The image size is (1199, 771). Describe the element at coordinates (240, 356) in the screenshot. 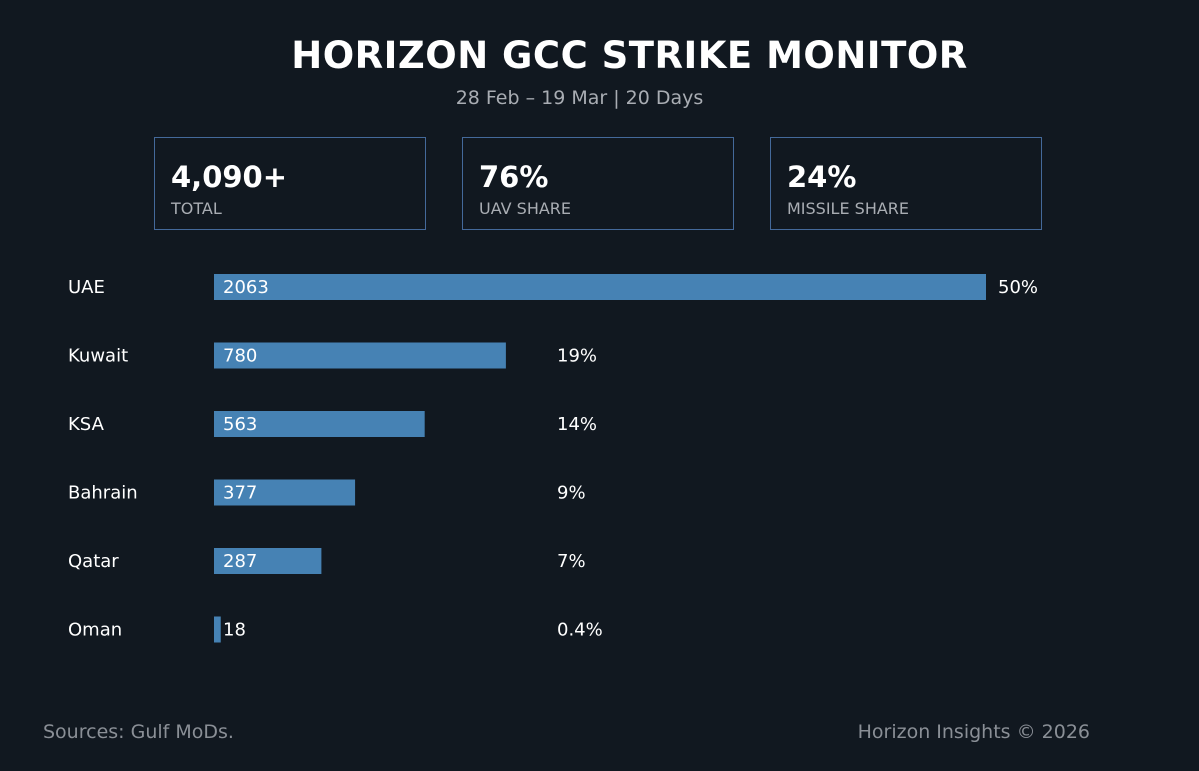

I see `bar-value-label: 780` at that location.